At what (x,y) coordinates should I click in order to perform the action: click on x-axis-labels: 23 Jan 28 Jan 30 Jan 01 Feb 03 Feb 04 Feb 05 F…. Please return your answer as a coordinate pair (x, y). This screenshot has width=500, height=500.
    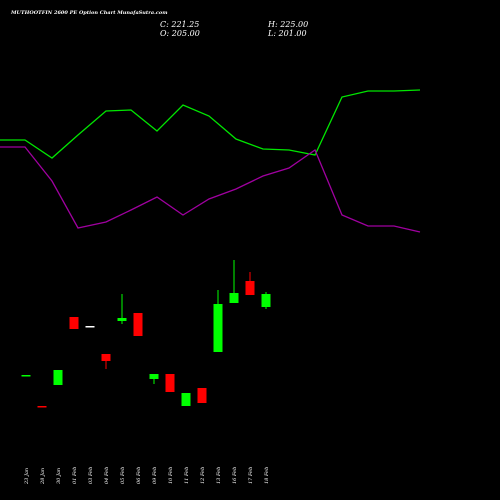
    Looking at the image, I should click on (147, 476).